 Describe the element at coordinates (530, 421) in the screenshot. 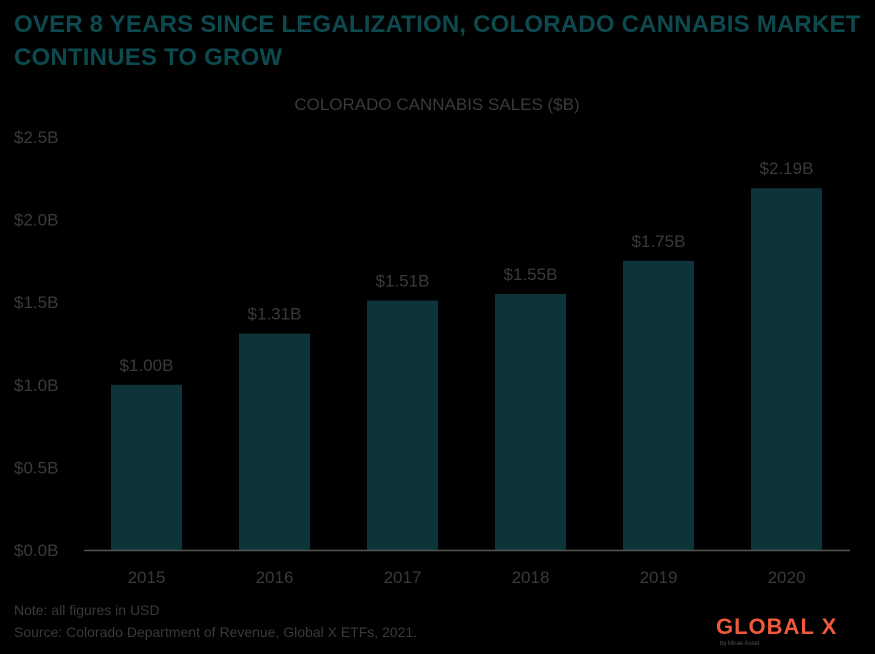

I see `bar-2018` at that location.